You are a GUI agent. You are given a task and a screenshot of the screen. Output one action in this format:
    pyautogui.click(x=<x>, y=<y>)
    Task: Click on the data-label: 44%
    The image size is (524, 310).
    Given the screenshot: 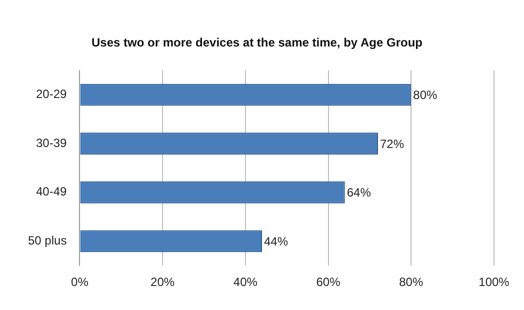 What is the action you would take?
    pyautogui.click(x=276, y=241)
    